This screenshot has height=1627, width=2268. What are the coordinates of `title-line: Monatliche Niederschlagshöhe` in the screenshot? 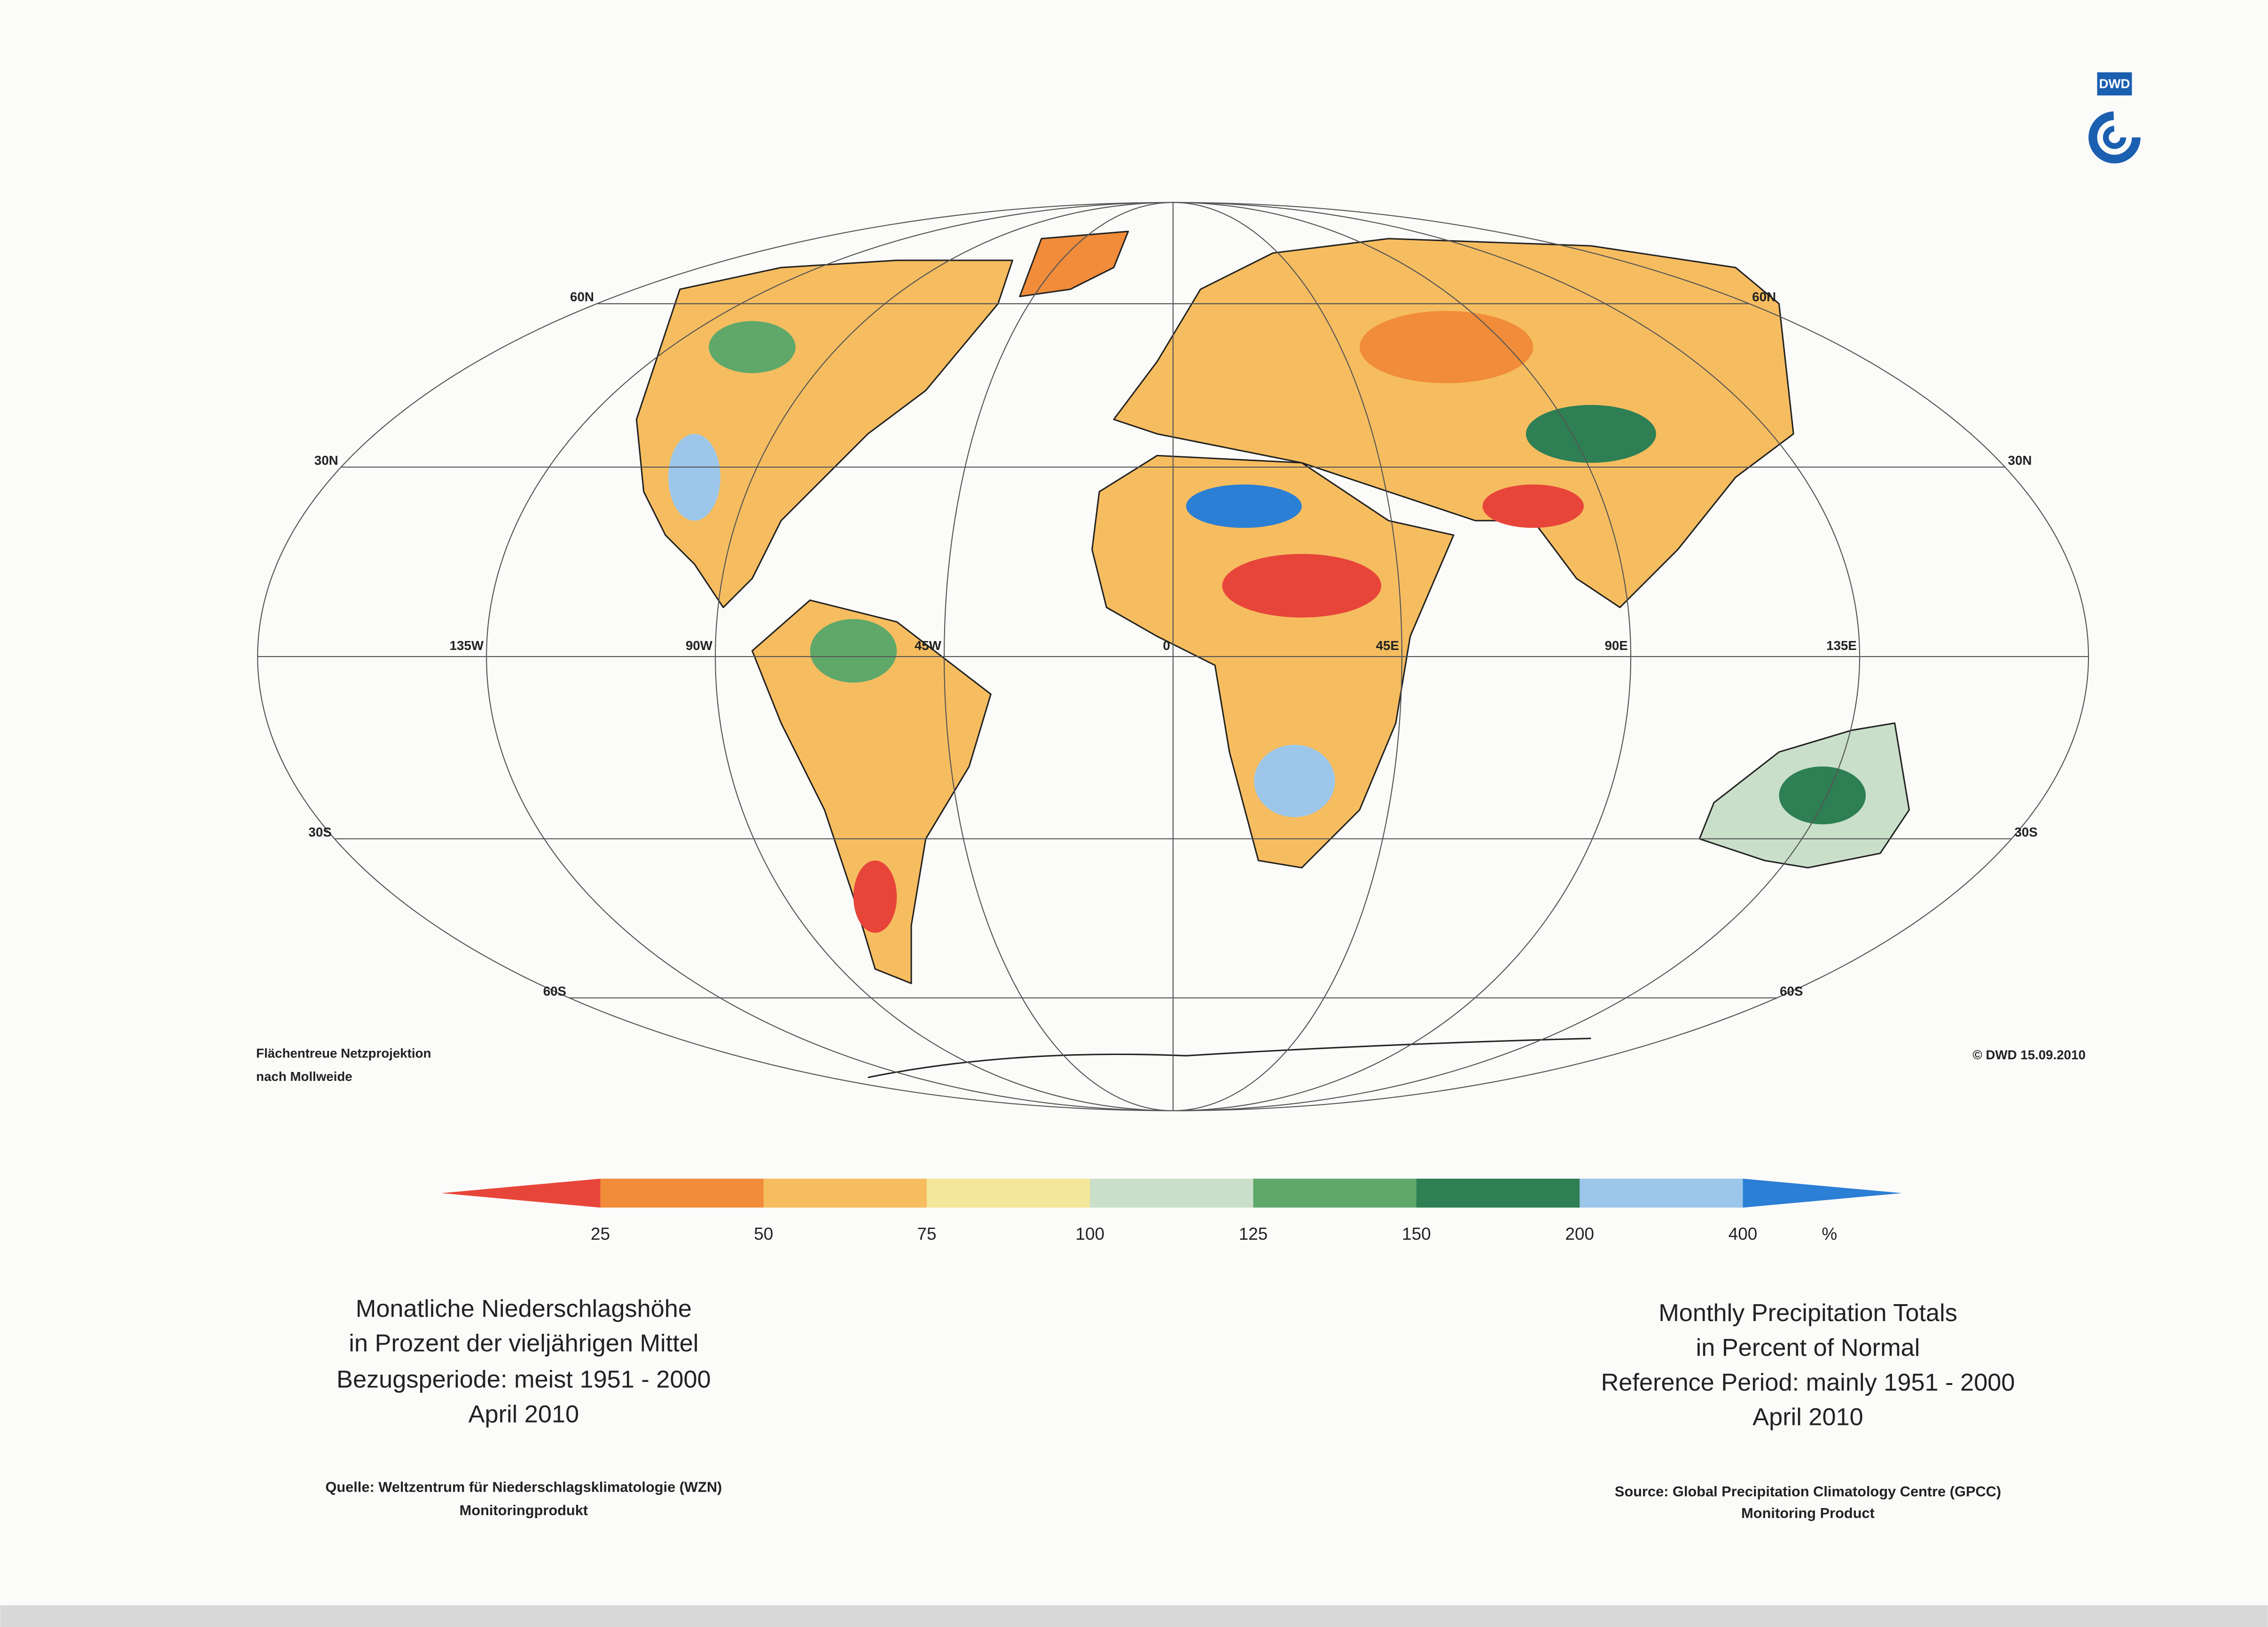 It's located at (524, 1309).